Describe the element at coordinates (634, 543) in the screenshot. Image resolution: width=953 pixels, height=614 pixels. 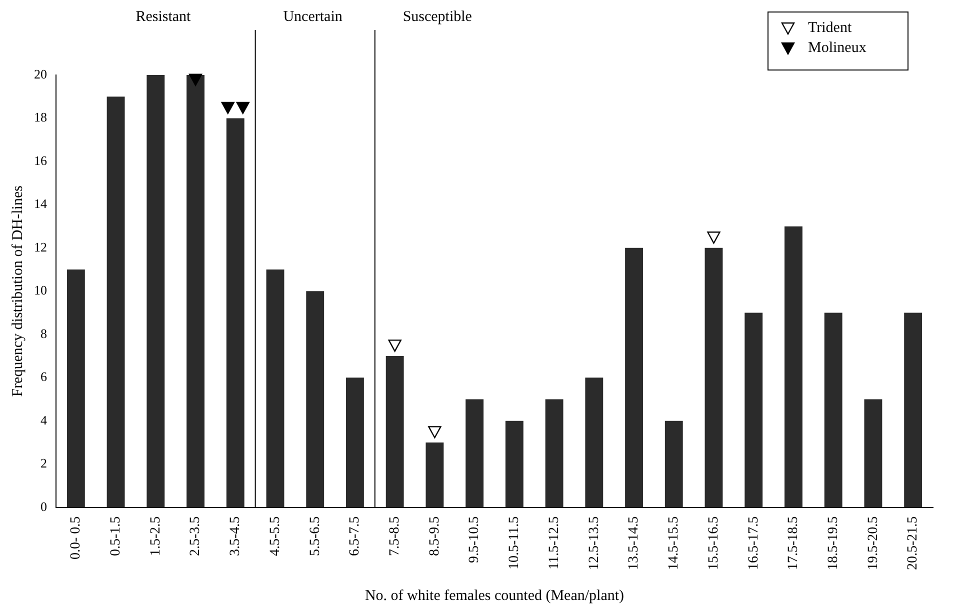
I see `x-tick-label: 13.5-14.5` at that location.